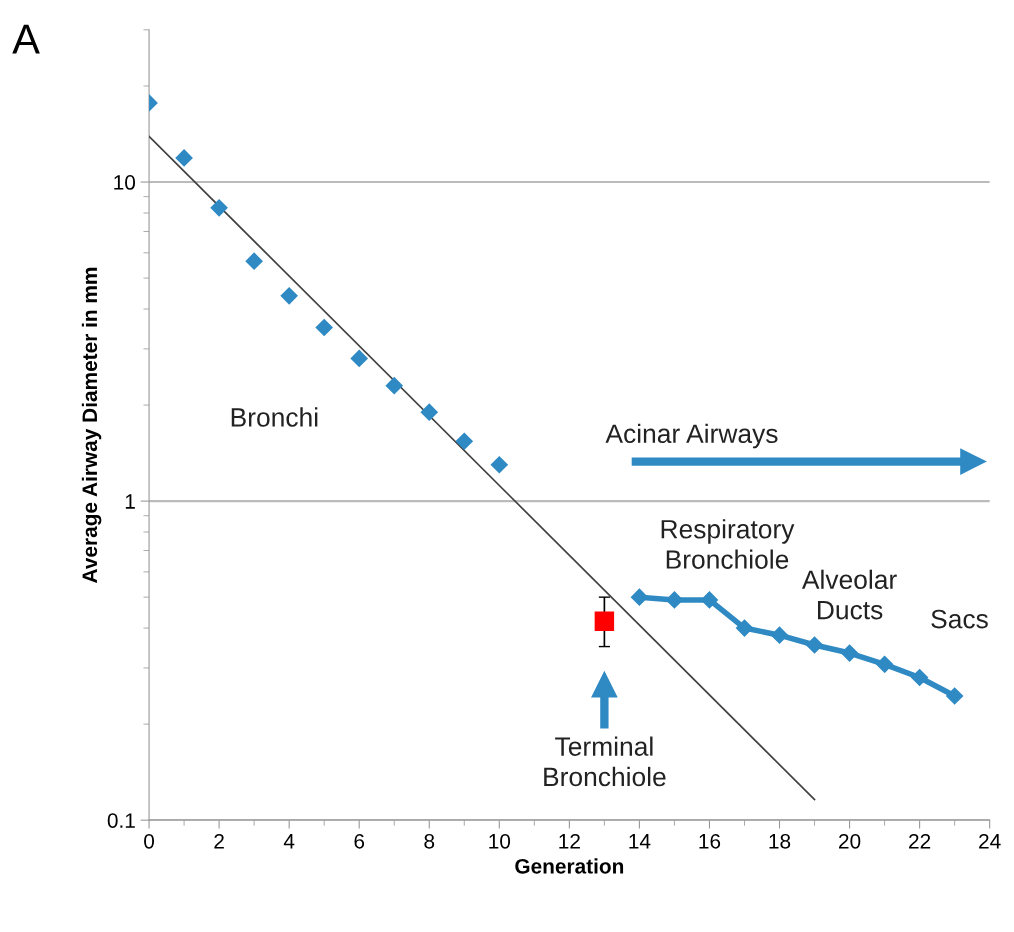  I want to click on x-tick-label: 14, so click(640, 841).